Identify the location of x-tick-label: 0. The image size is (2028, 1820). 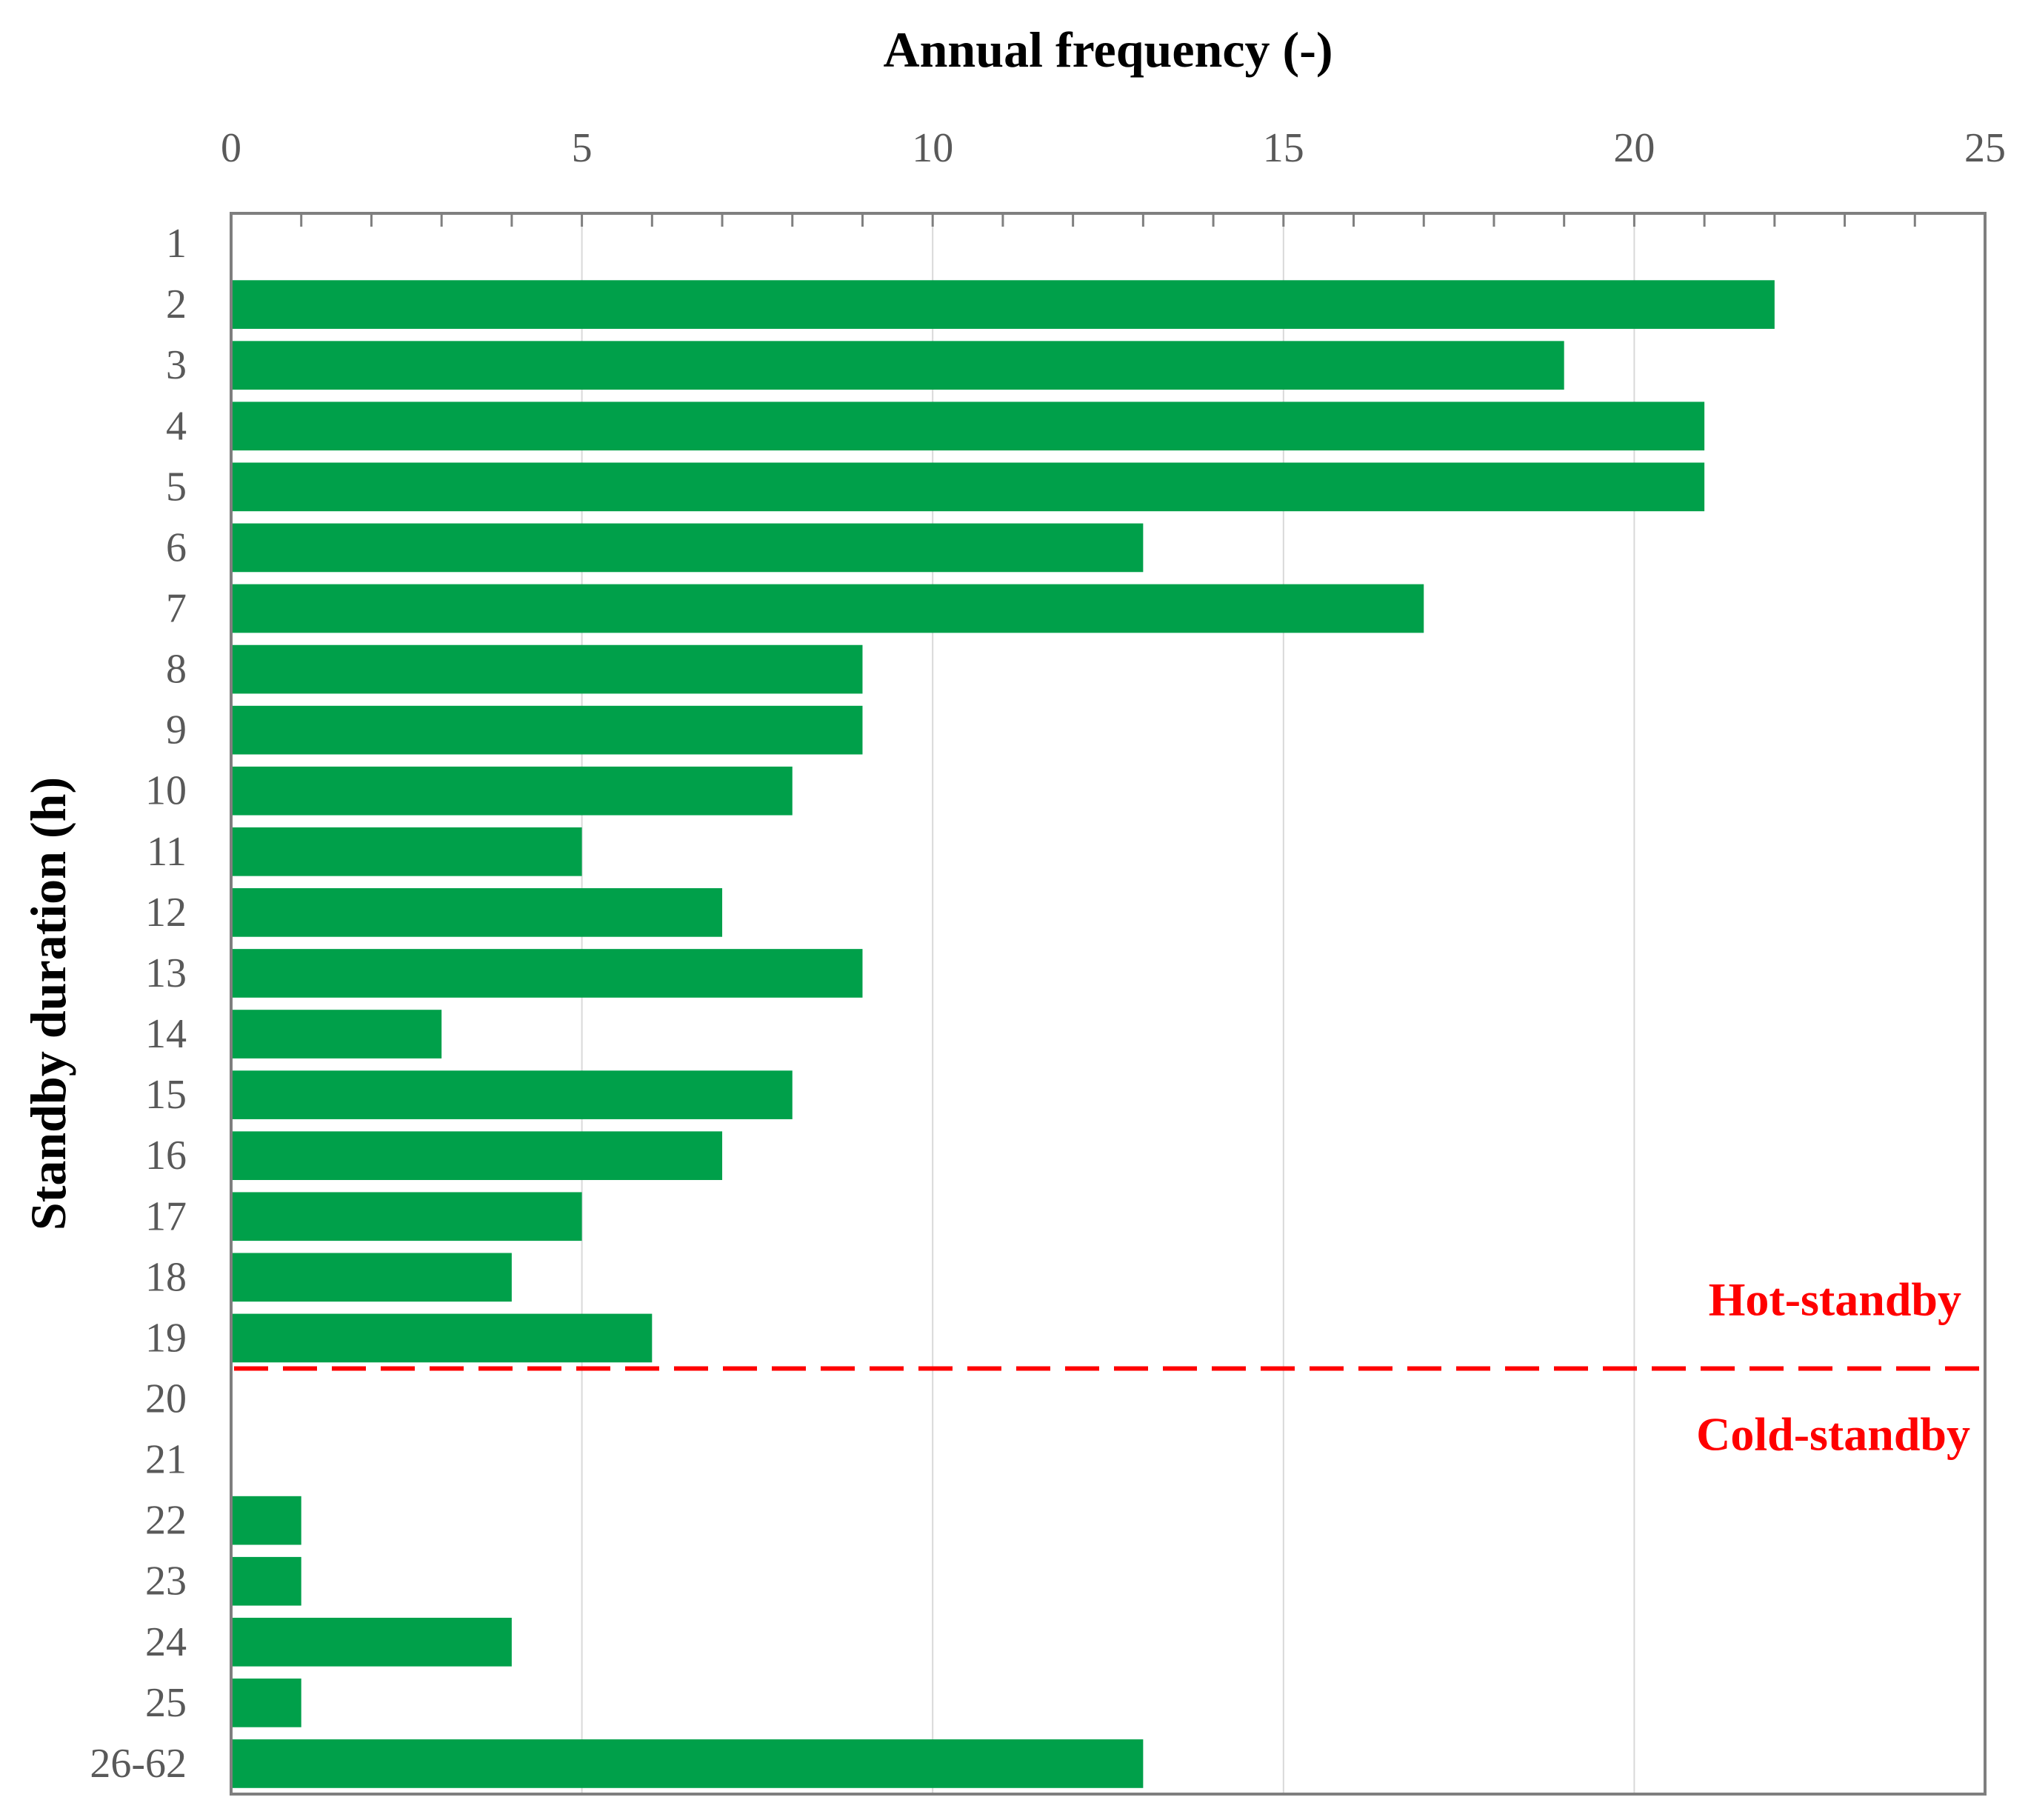
(231, 148).